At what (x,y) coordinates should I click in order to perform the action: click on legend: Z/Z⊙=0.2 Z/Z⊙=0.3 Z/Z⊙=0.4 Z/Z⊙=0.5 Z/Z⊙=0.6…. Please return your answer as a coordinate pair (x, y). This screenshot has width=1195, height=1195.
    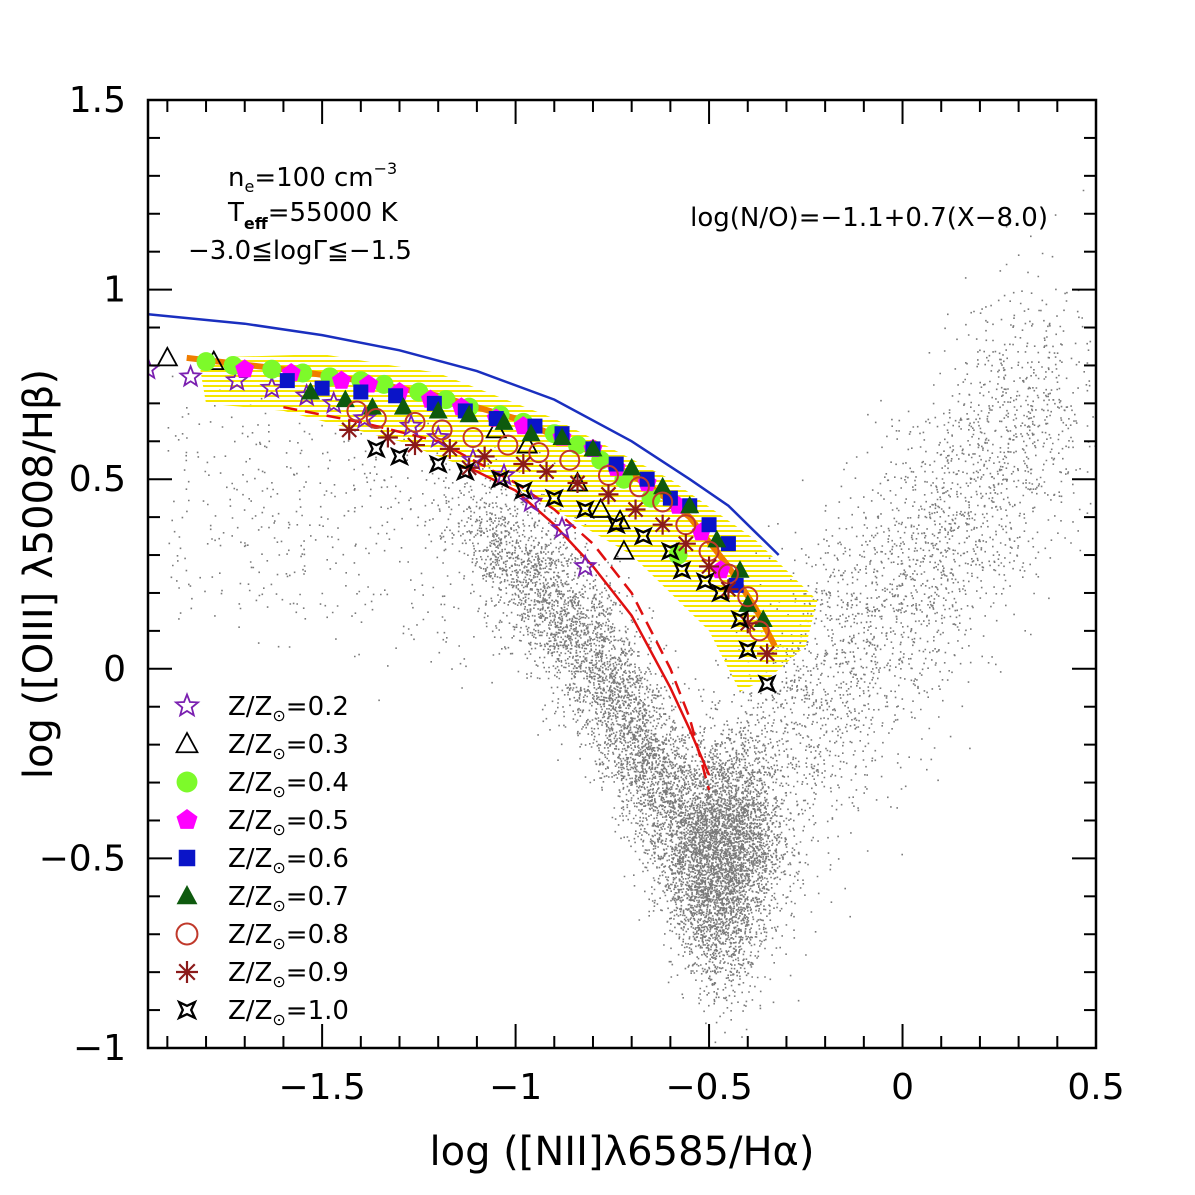
    Looking at the image, I should click on (261, 860).